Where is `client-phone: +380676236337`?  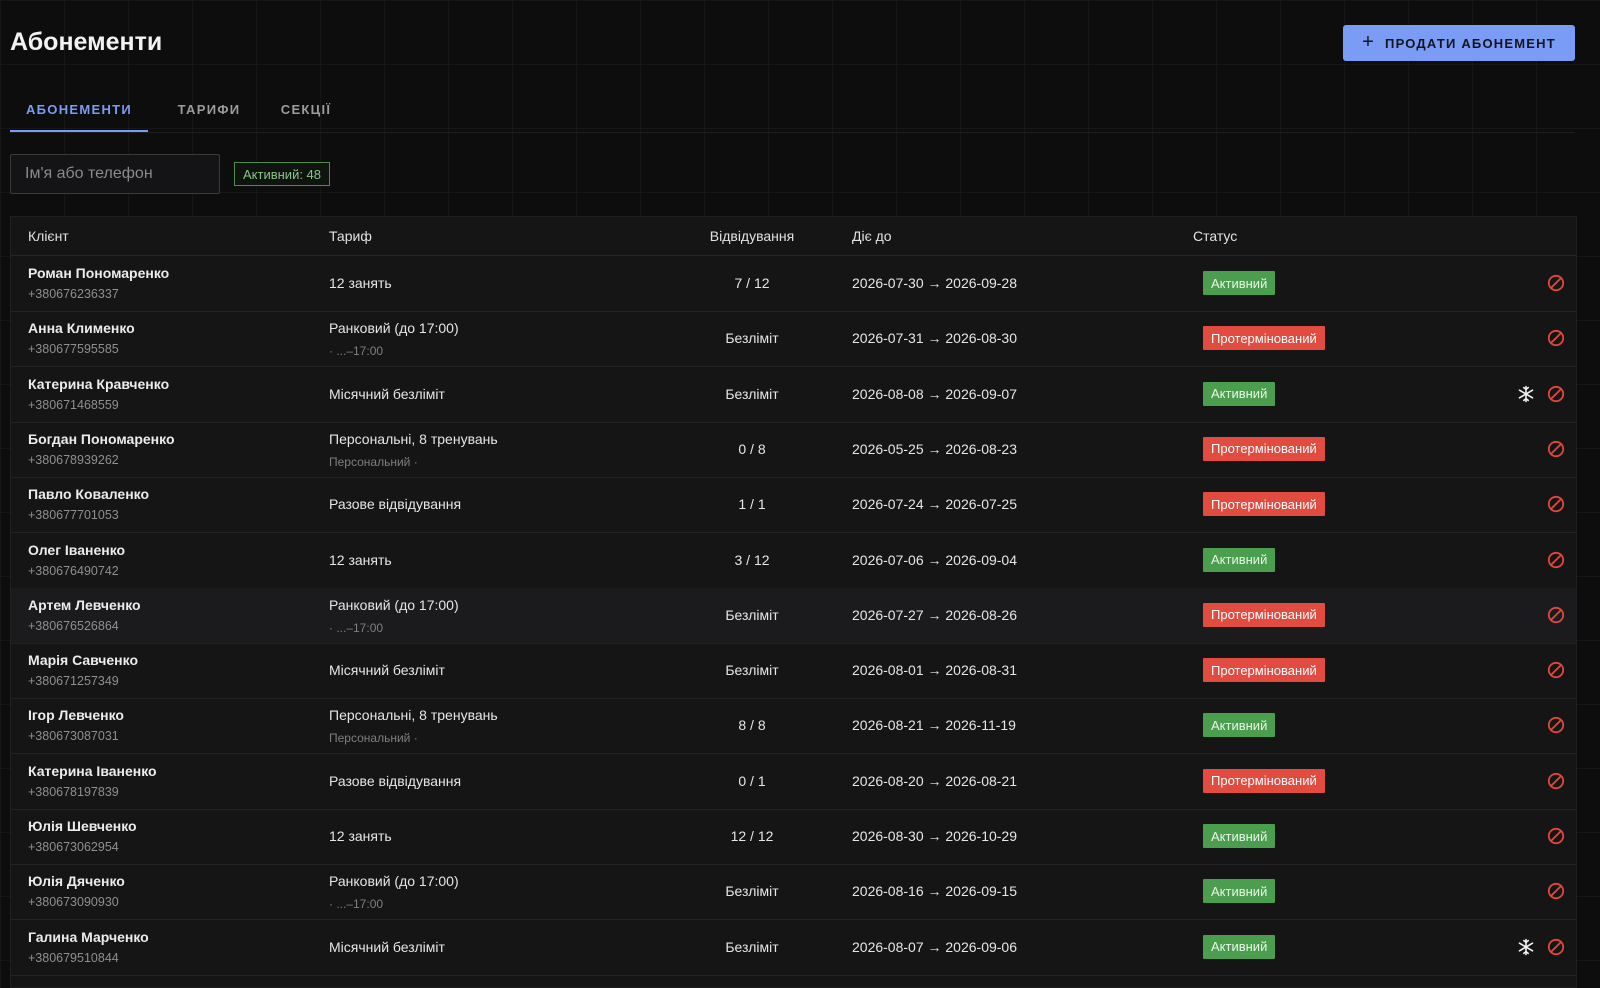
client-phone: +380676236337 is located at coordinates (73, 294).